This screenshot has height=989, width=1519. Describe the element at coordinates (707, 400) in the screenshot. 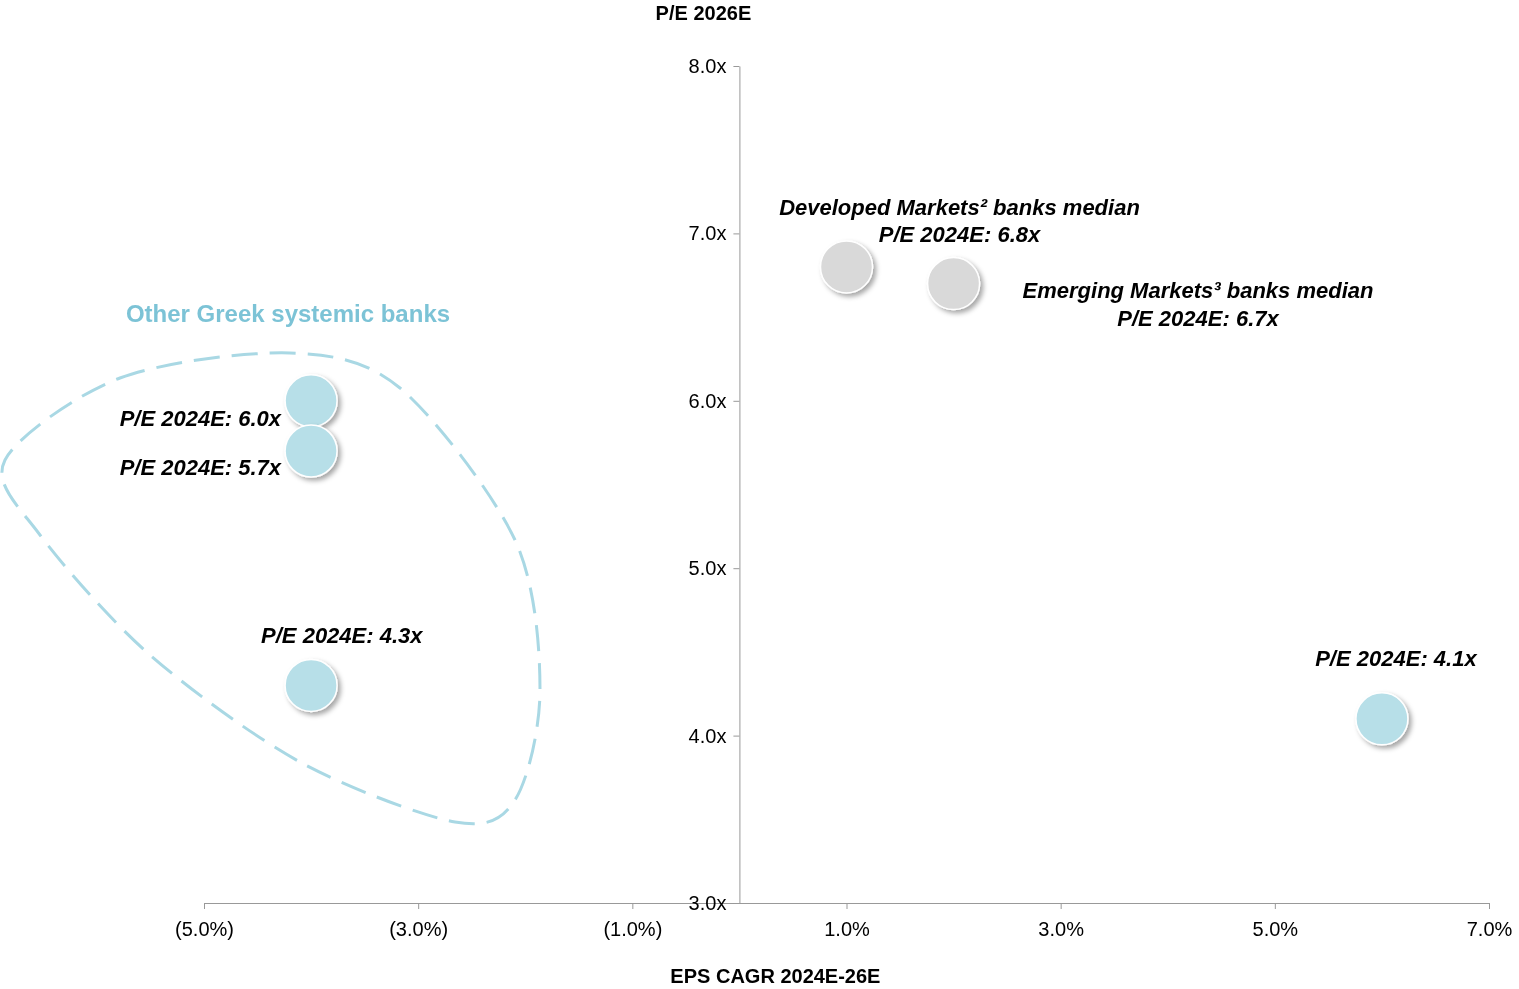

I see `y-tick-label: 6.0x` at that location.